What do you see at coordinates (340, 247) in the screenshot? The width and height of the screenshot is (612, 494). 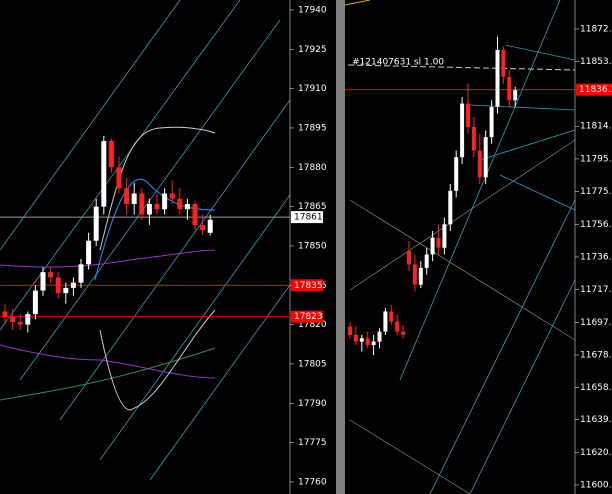 I see `panel-divider` at bounding box center [340, 247].